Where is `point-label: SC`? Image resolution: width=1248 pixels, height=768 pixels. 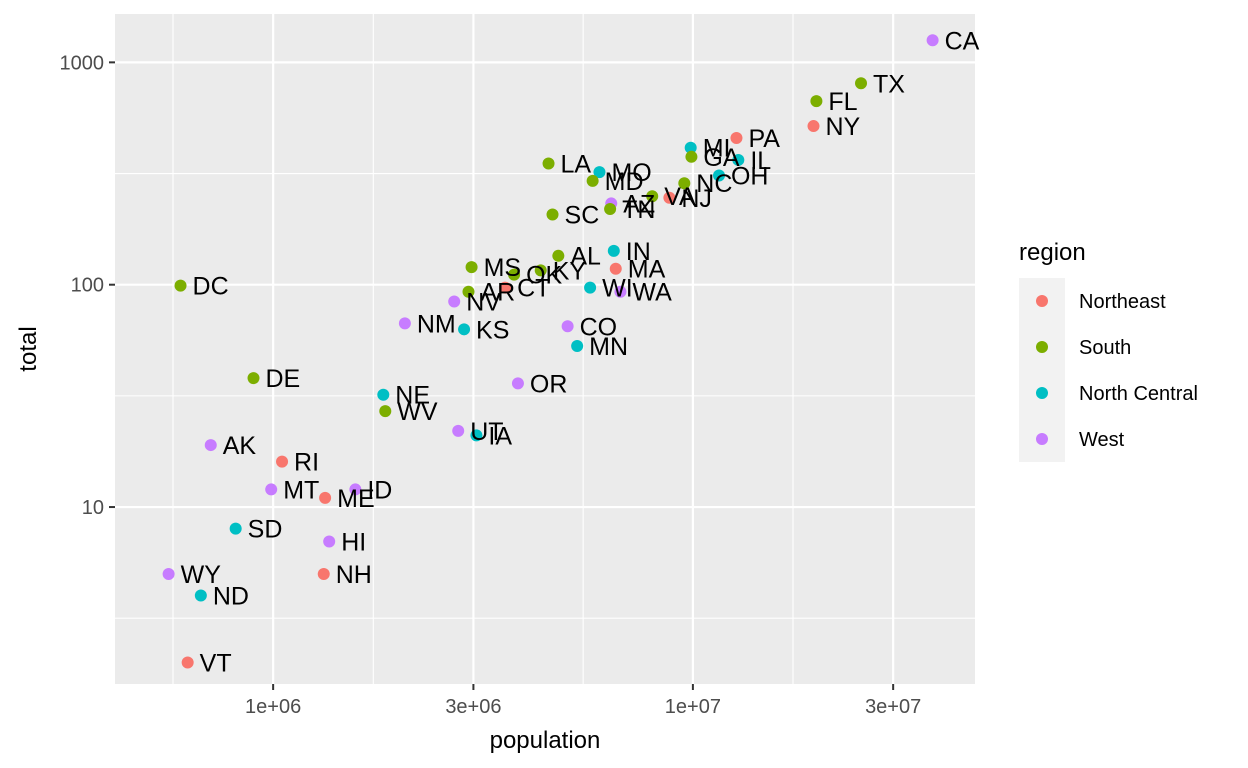 point-label: SC is located at coordinates (582, 215).